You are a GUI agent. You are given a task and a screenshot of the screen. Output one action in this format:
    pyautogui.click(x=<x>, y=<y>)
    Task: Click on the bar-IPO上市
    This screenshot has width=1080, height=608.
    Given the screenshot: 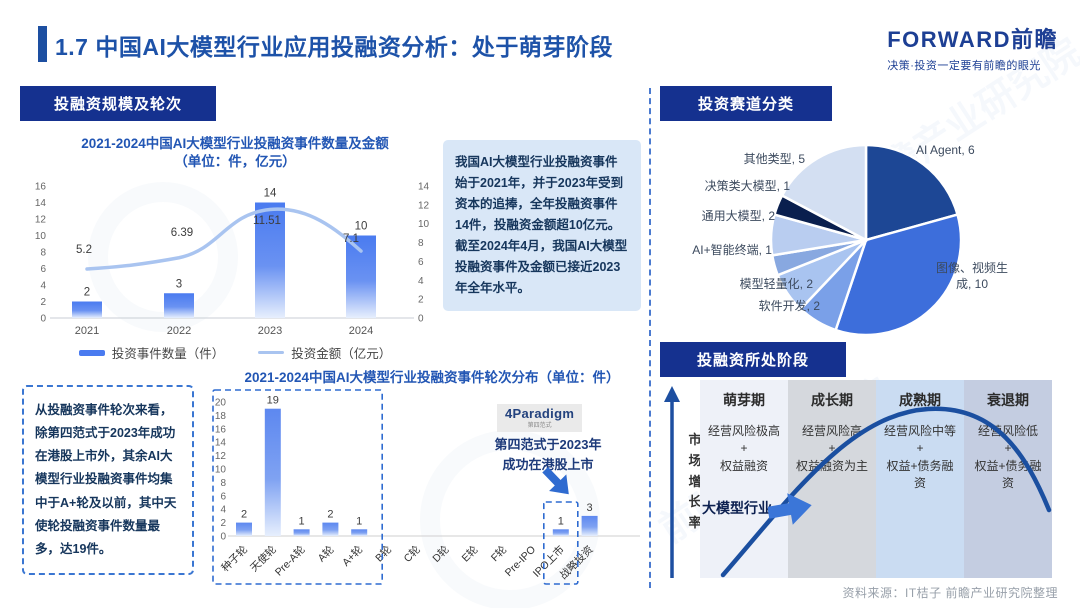 What is the action you would take?
    pyautogui.click(x=560, y=532)
    